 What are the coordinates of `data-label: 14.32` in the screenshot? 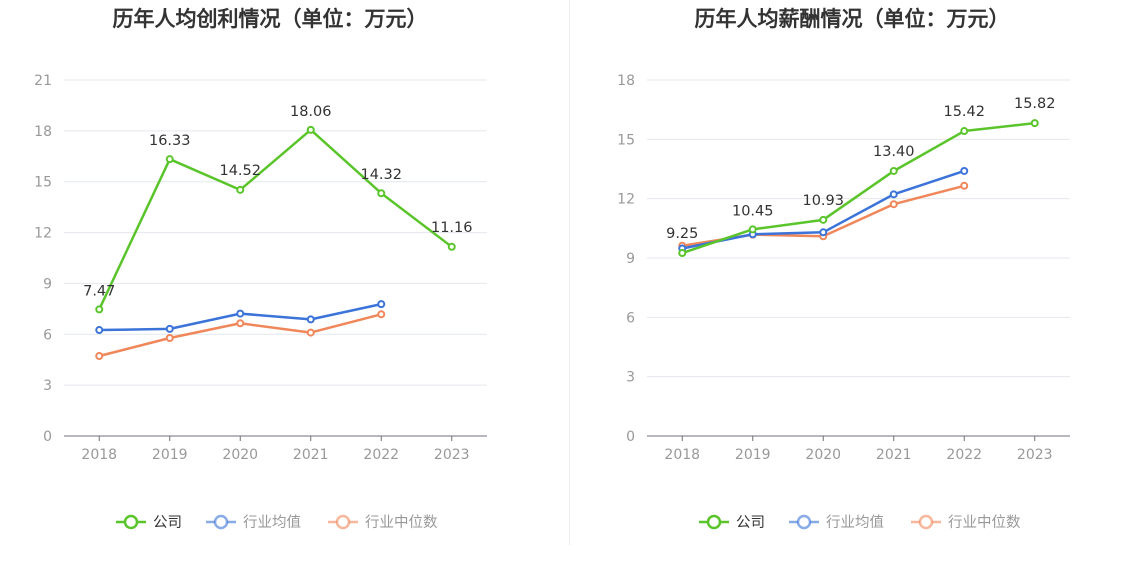 It's located at (381, 175).